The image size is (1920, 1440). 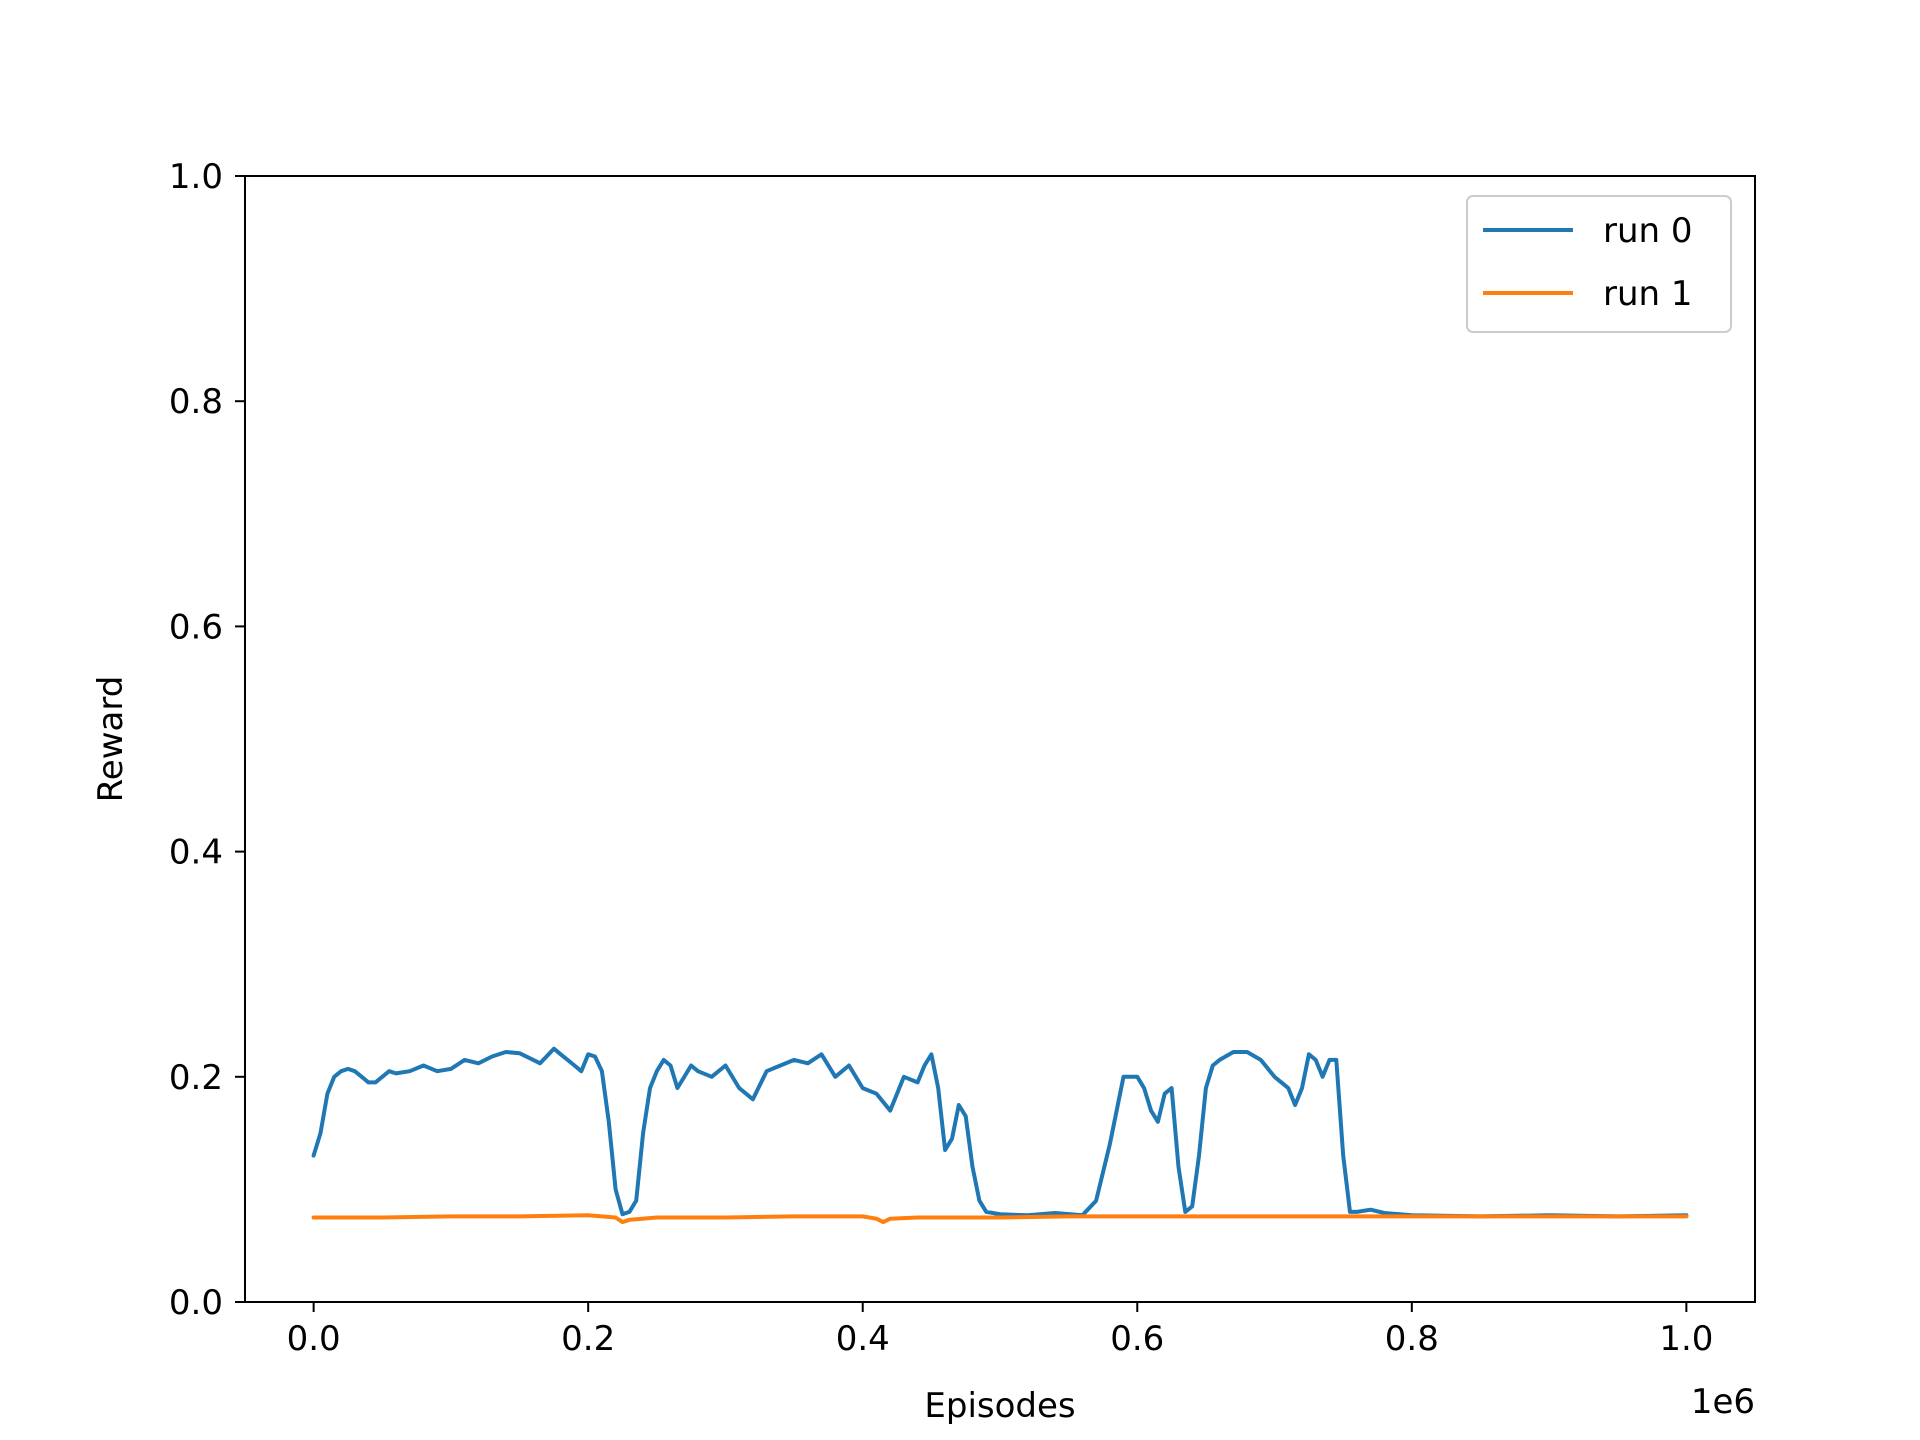 I want to click on x-axis-offset-label: 1e6, so click(x=1723, y=1402).